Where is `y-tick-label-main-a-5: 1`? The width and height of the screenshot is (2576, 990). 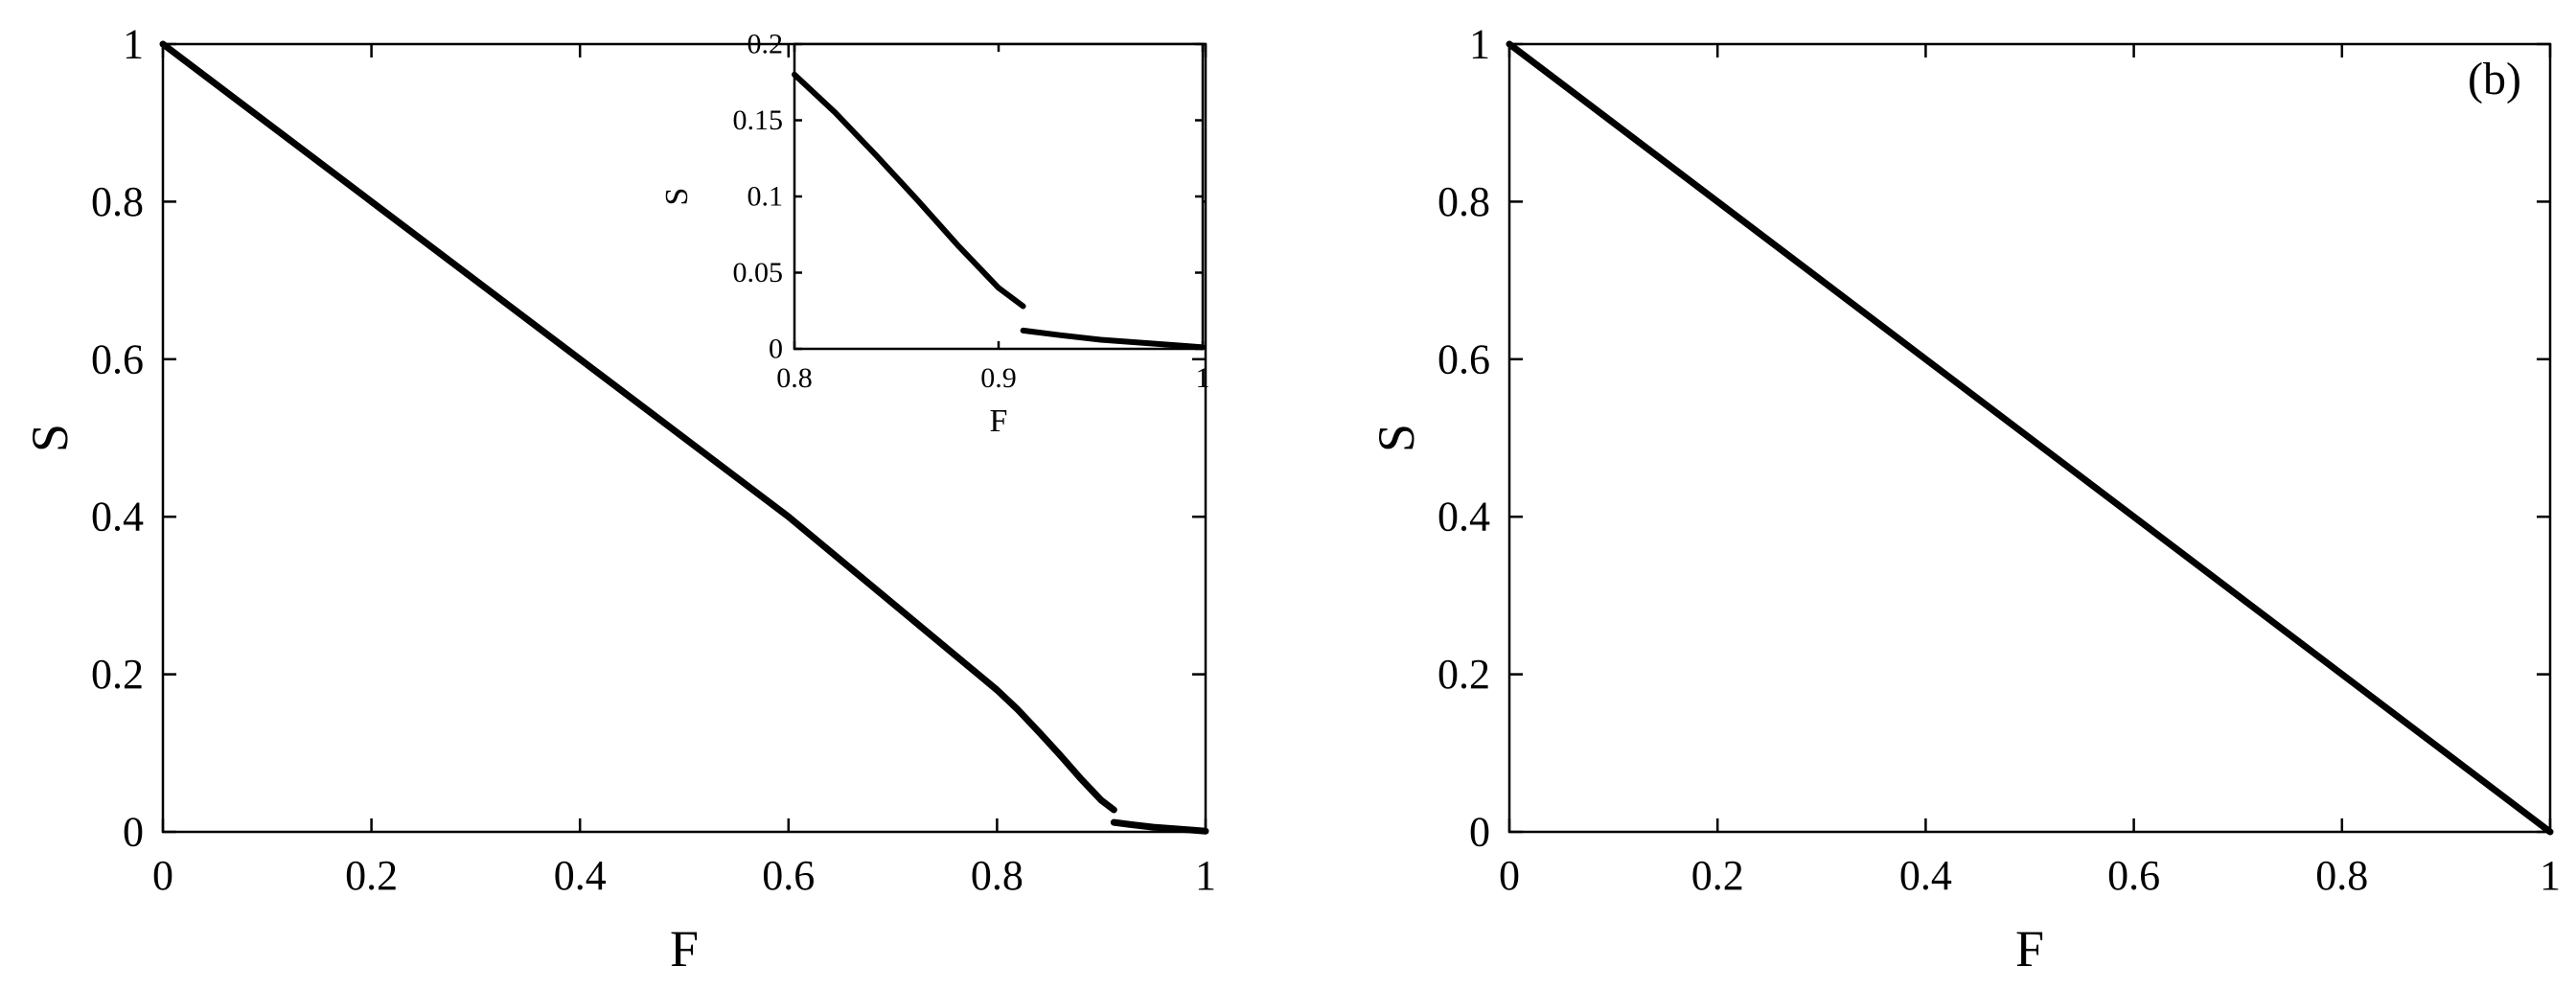 y-tick-label-main-a-5: 1 is located at coordinates (133, 44).